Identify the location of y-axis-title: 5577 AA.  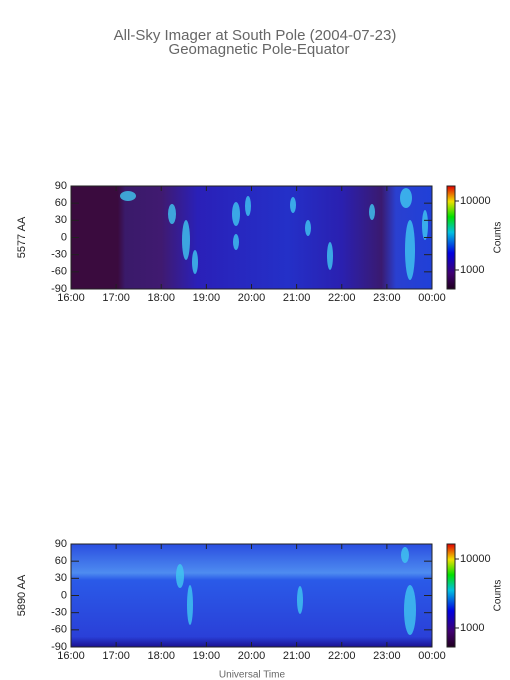
(22, 237).